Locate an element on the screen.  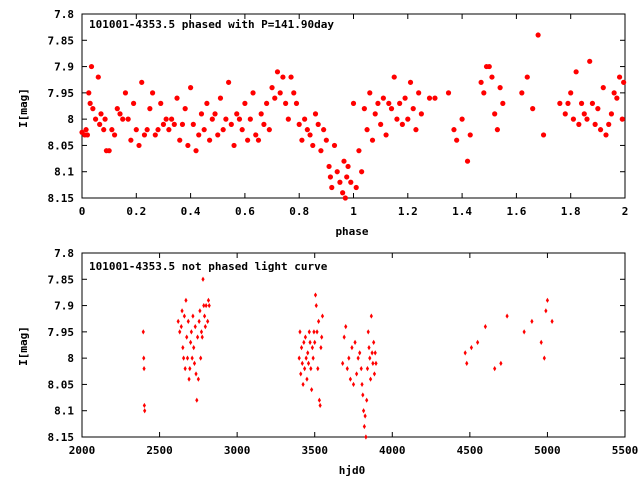
x-axis-label: phase is located at coordinates (351, 231).